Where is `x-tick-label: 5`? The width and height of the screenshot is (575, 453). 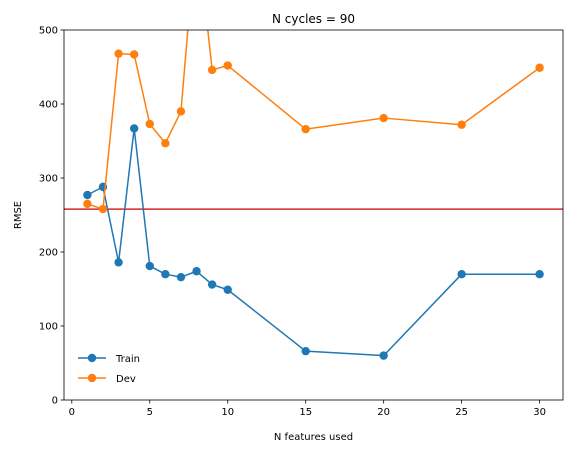 x-tick-label: 5 is located at coordinates (150, 412).